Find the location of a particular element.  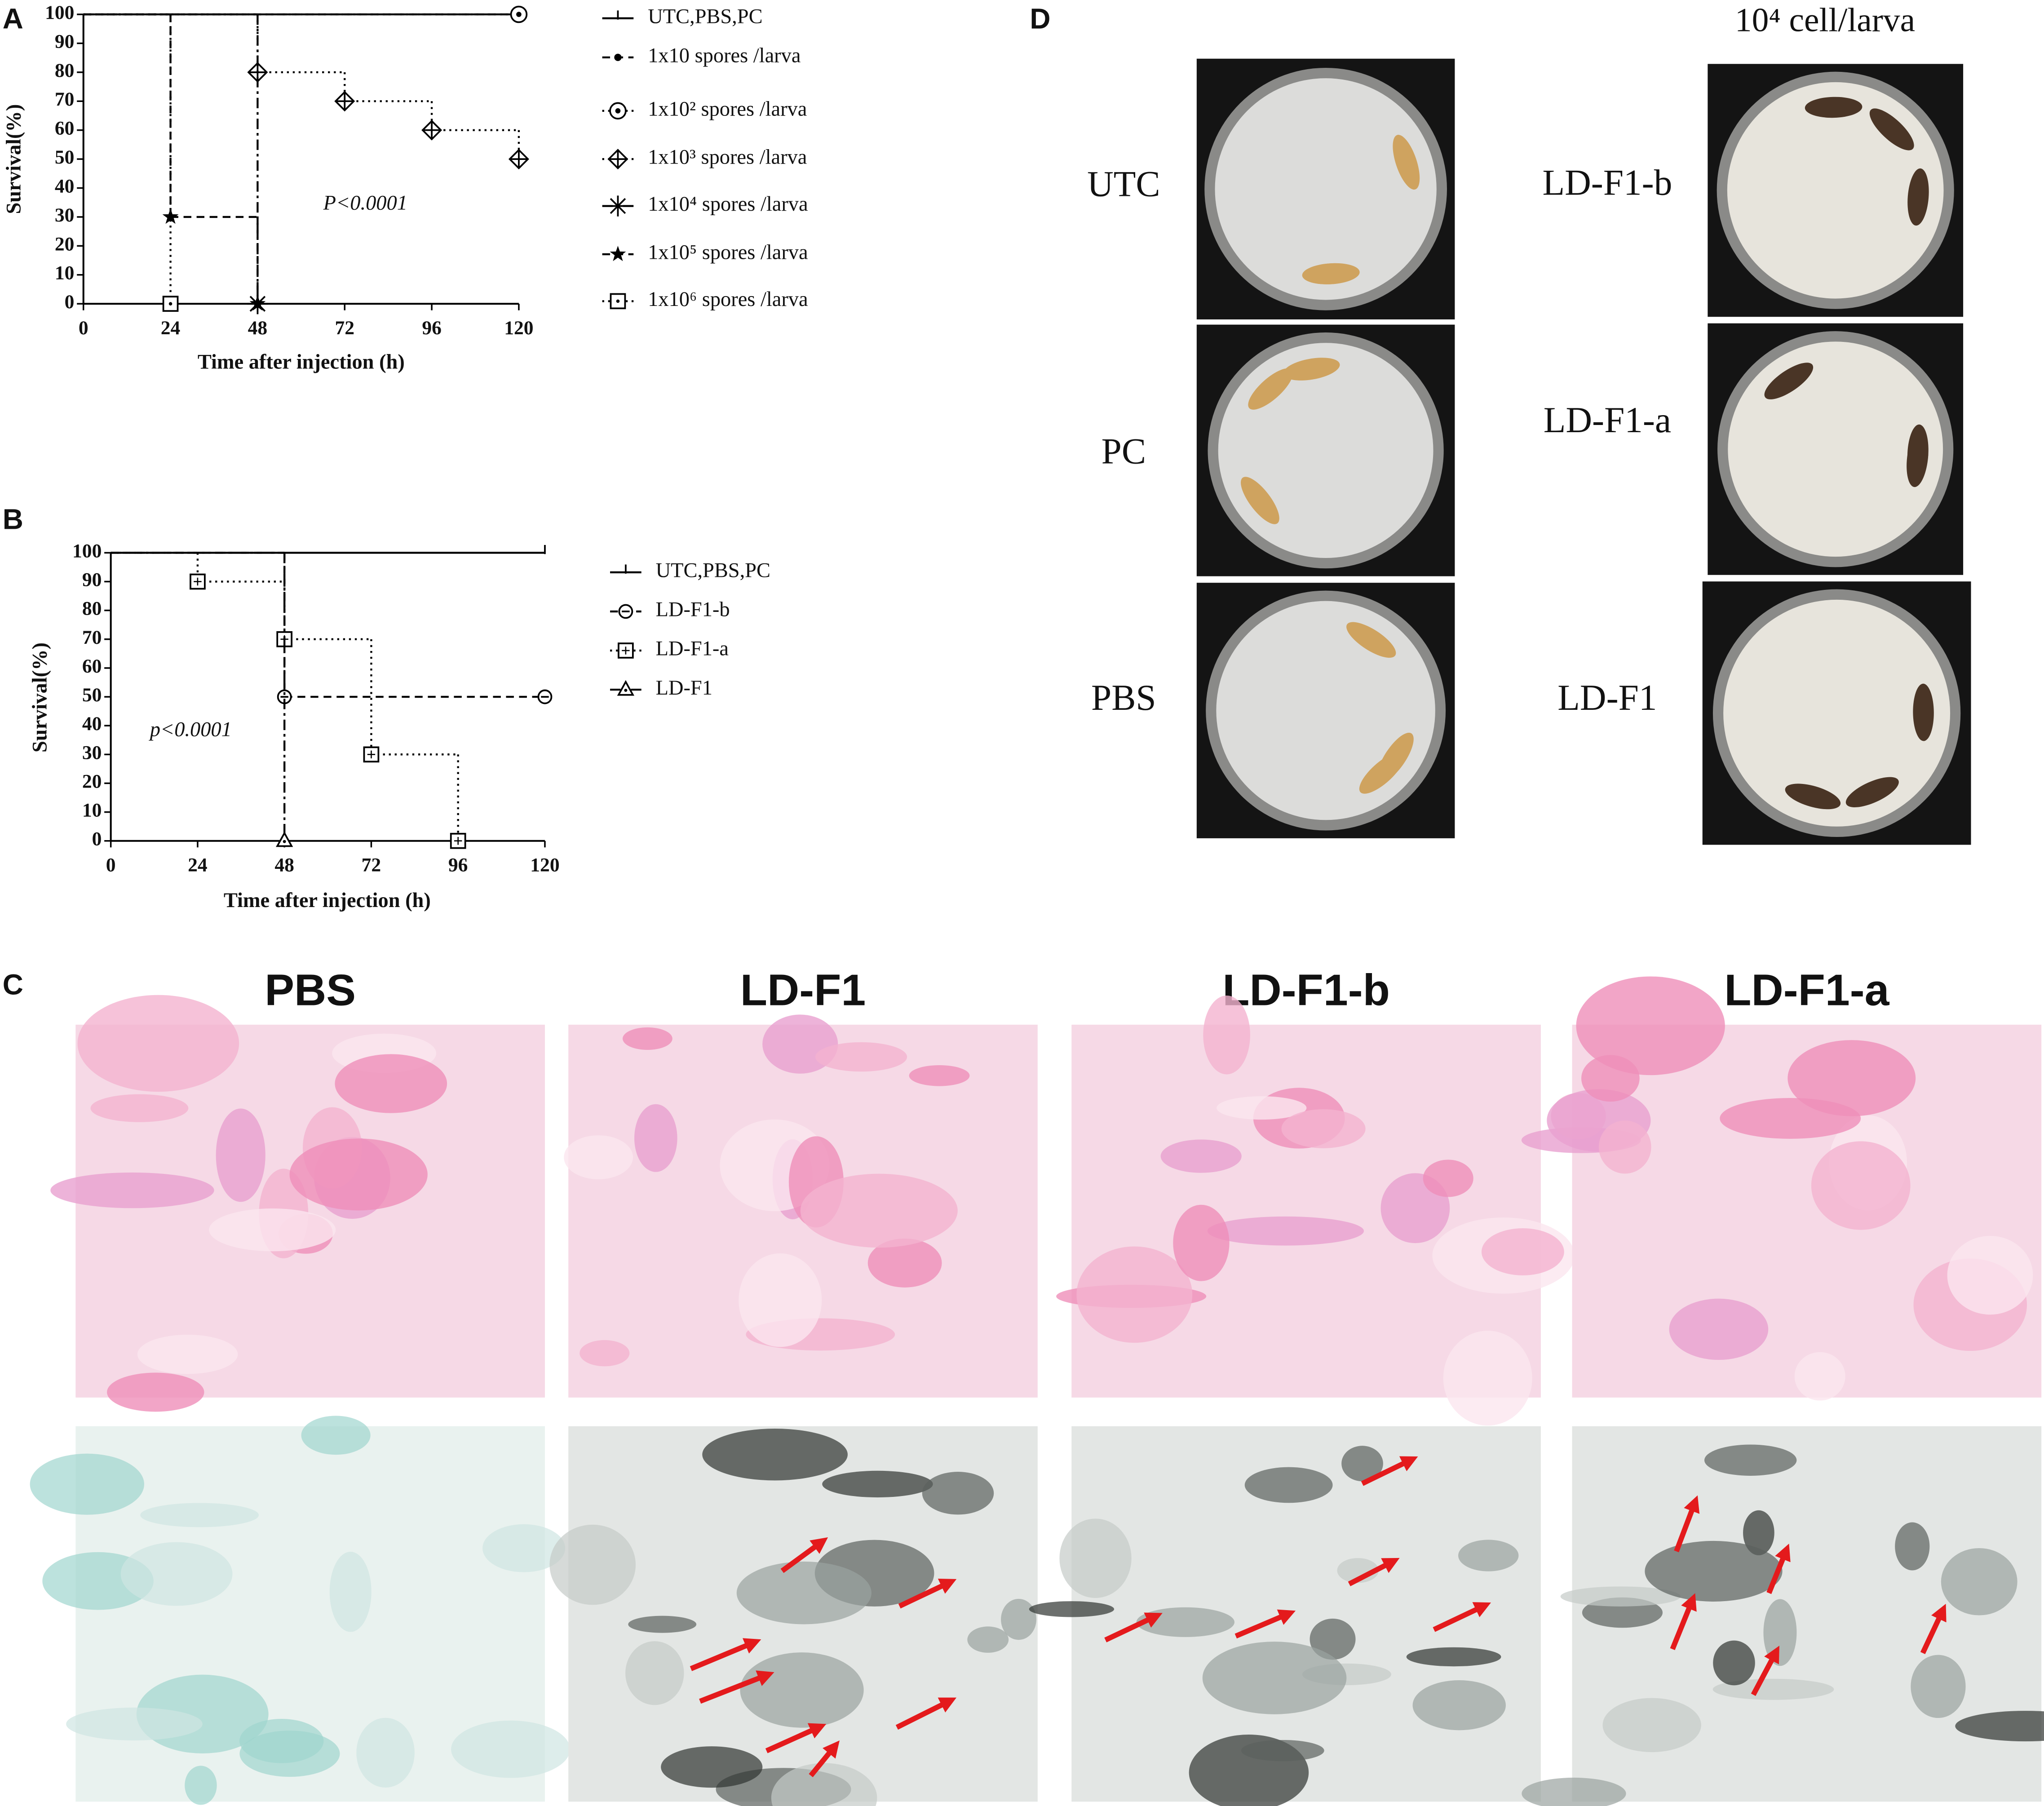

panel-label: B is located at coordinates (13, 519).